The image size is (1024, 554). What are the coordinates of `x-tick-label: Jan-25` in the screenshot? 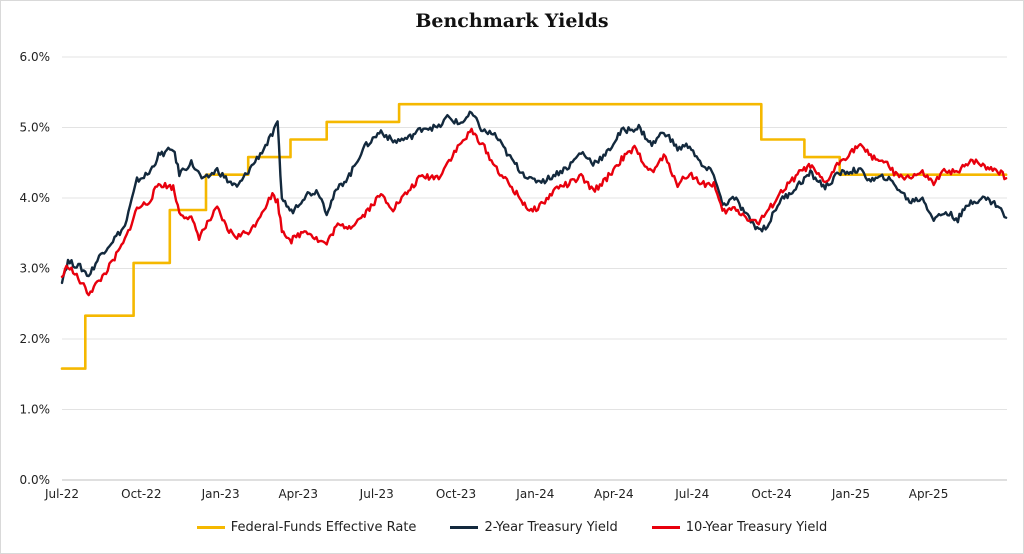 It's located at (850, 494).